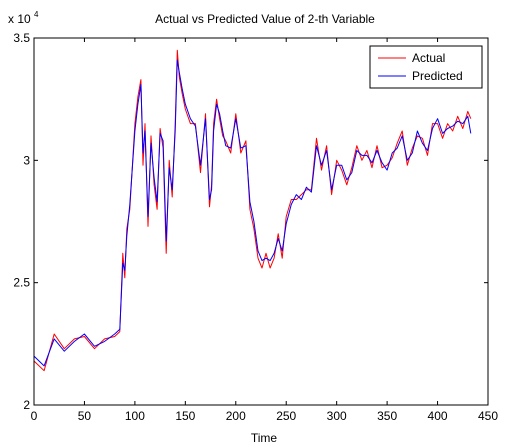 The height and width of the screenshot is (446, 522). I want to click on x-tick-label: 350, so click(387, 416).